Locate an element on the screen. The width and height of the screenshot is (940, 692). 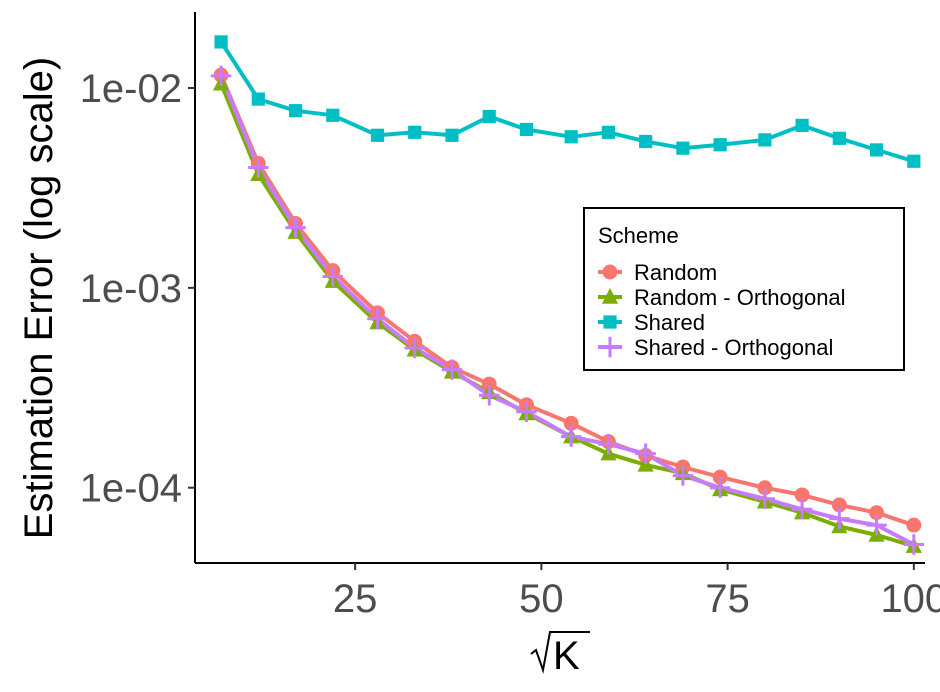
legend-box is located at coordinates (744, 289).